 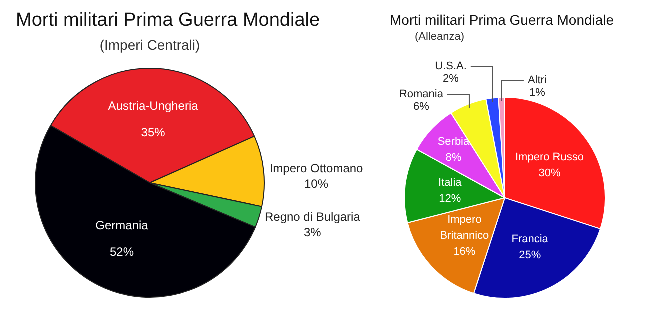 What do you see at coordinates (549, 158) in the screenshot?
I see `slice-label: Impero Russo` at bounding box center [549, 158].